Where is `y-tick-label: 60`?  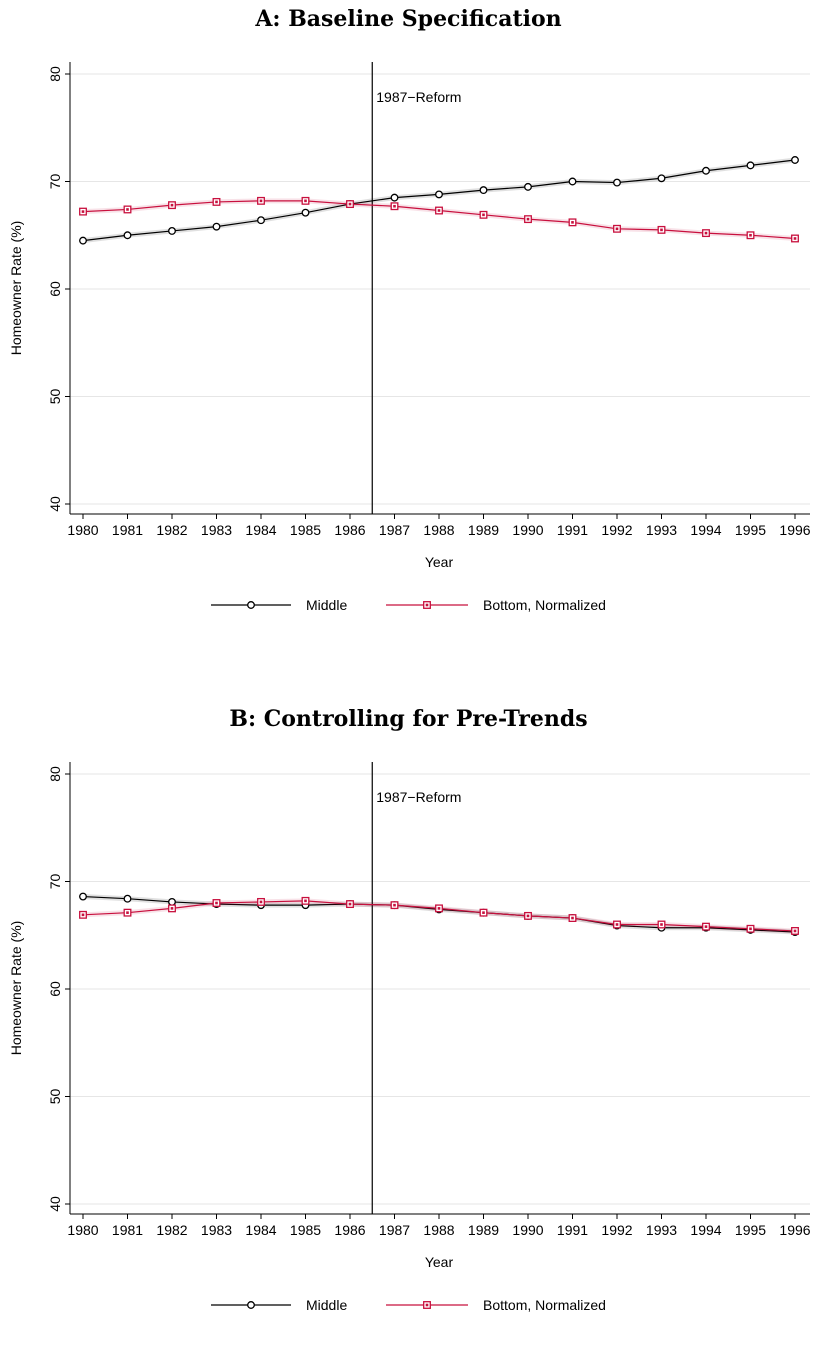
y-tick-label: 60 is located at coordinates (55, 989).